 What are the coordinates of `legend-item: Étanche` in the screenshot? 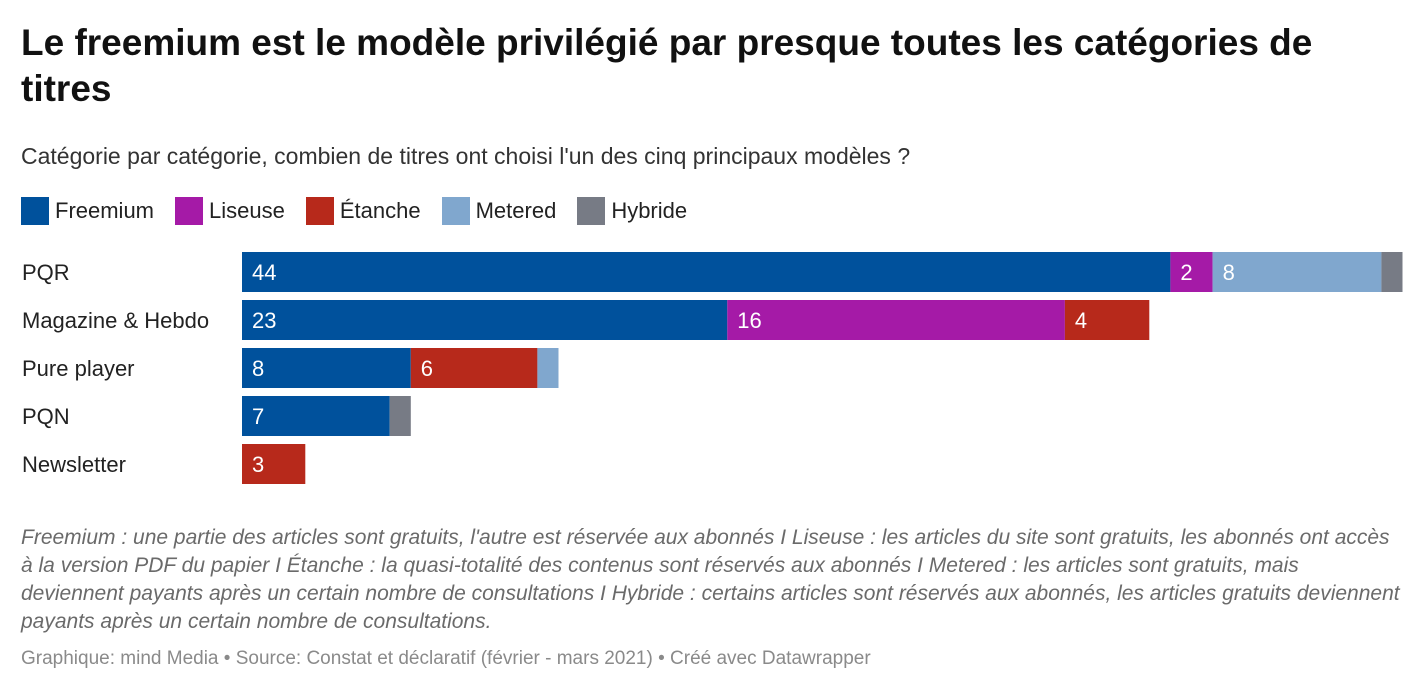 It's located at (363, 211).